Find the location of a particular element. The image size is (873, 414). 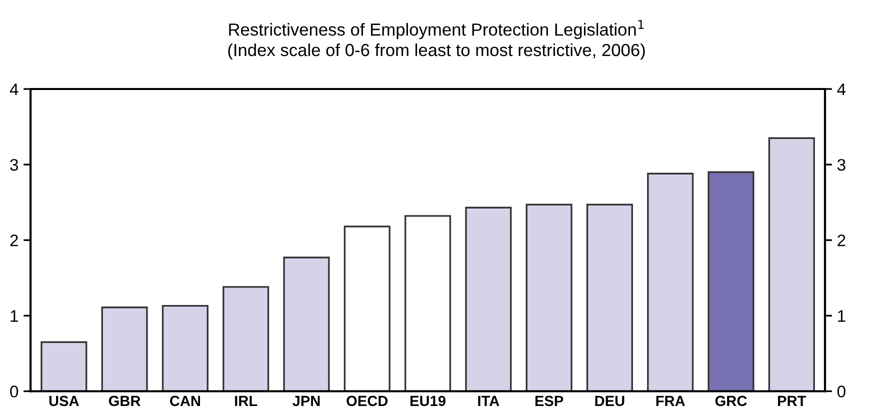

x-tick-label: ESP is located at coordinates (549, 401).